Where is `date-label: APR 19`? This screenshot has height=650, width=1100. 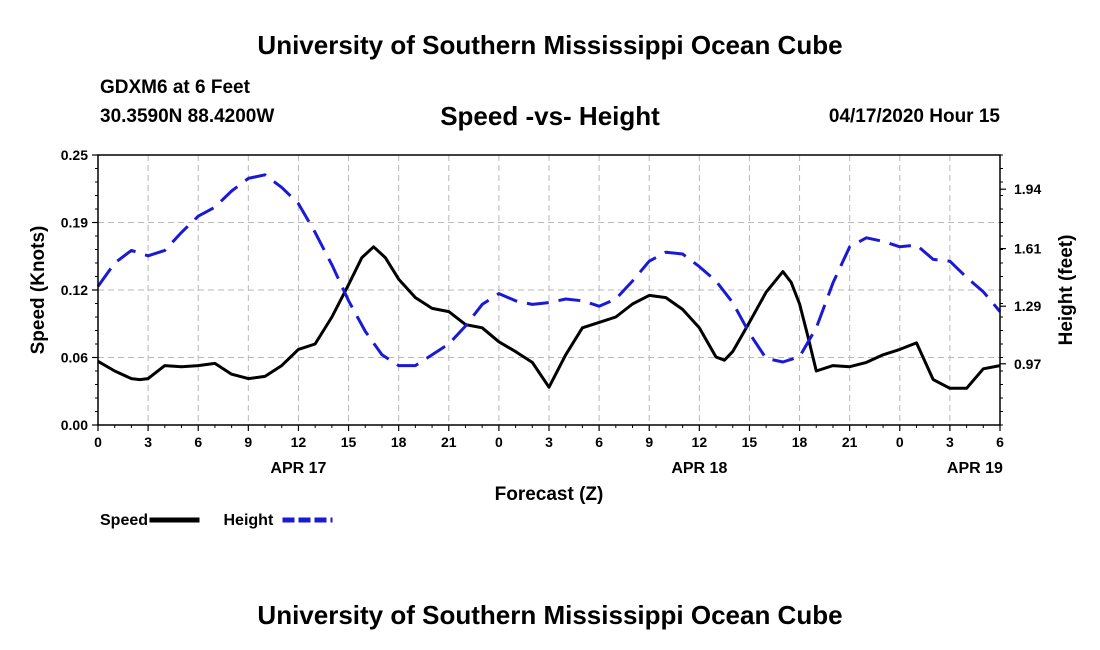
date-label: APR 19 is located at coordinates (975, 468).